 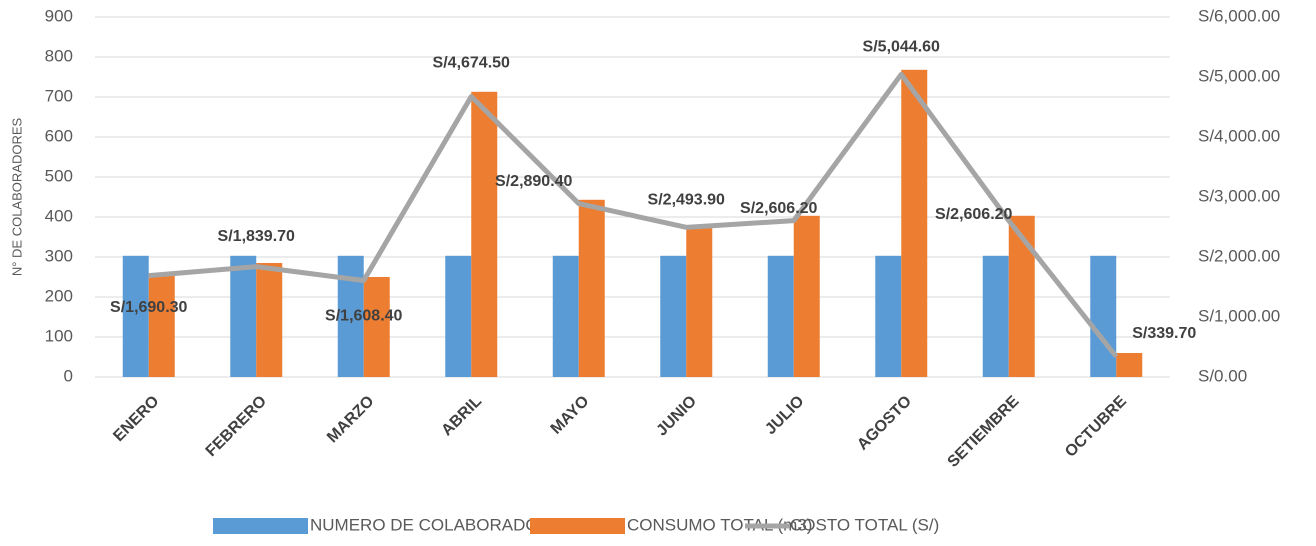 What do you see at coordinates (719, 524) in the screenshot?
I see `legend-label: CONSUMO TOTAL (m3)` at bounding box center [719, 524].